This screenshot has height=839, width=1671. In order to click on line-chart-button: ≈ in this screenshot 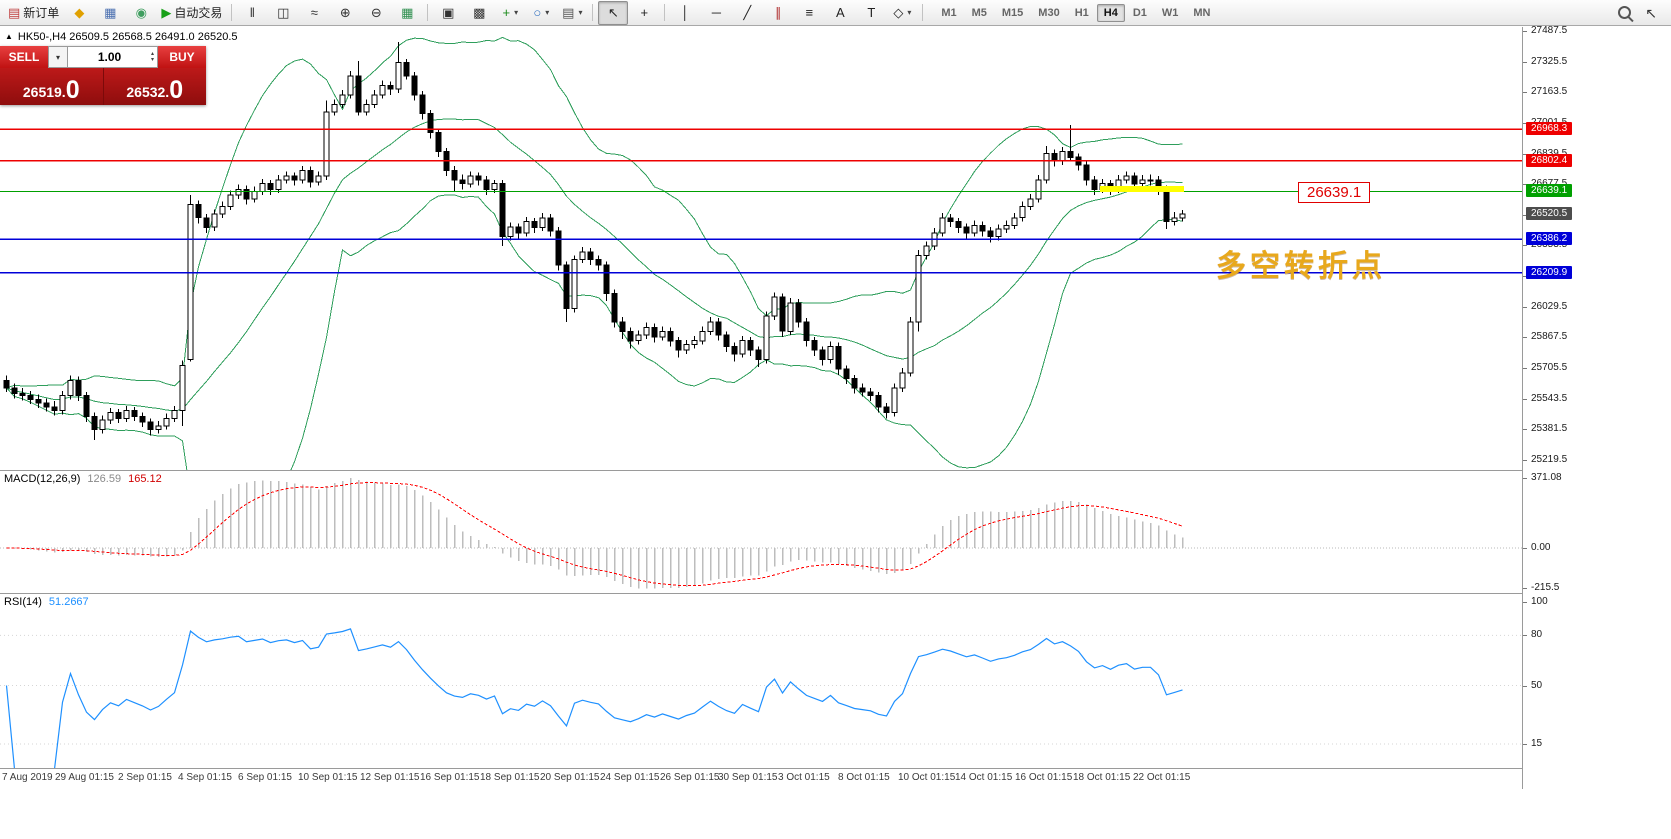, I will do `click(314, 13)`.